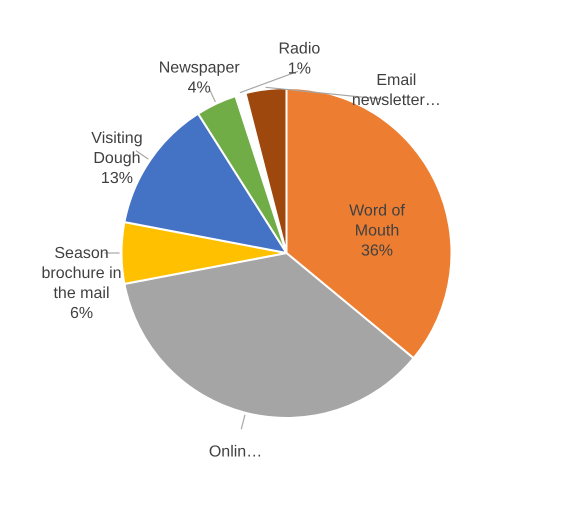  What do you see at coordinates (81, 273) in the screenshot?
I see `slice-label: Season brochure in the mail` at bounding box center [81, 273].